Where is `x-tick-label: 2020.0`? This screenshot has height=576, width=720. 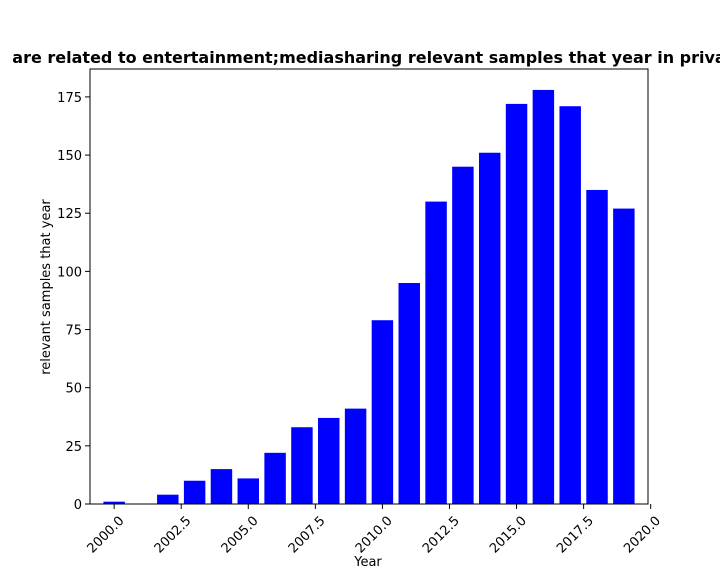
x-tick-label: 2020.0 is located at coordinates (642, 535).